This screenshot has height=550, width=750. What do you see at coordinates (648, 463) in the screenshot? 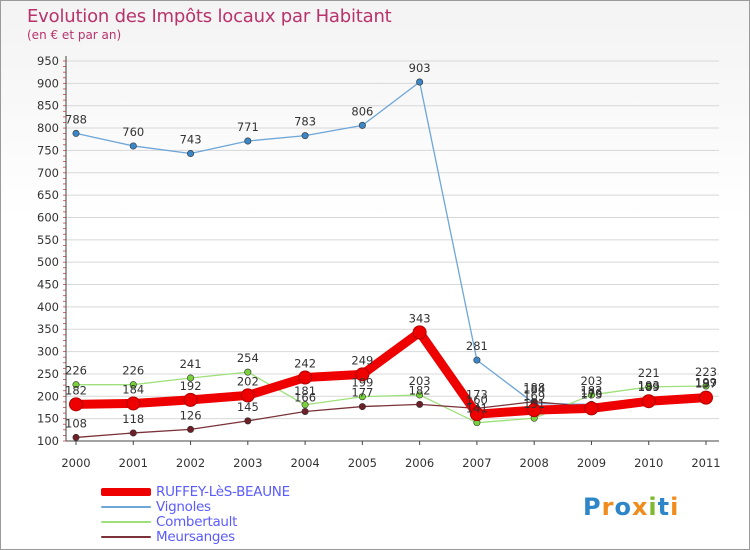
I see `x-tick-label: 2010` at bounding box center [648, 463].